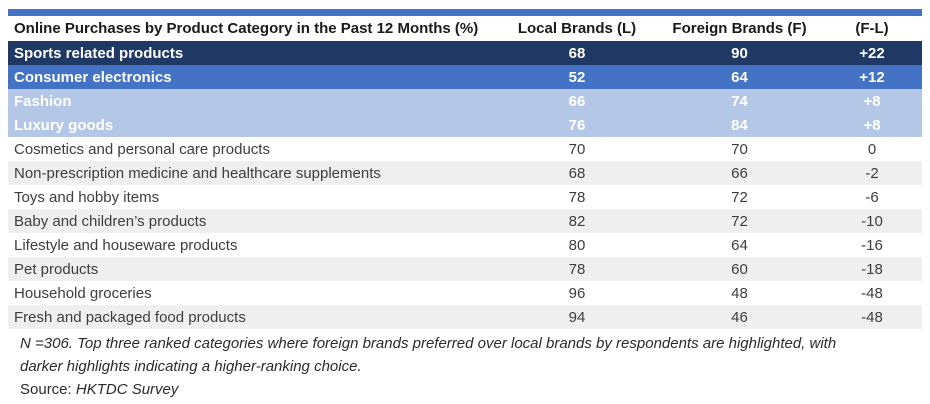 The width and height of the screenshot is (930, 404). I want to click on table-row: Consumer electronics 52 64 +12, so click(465, 77).